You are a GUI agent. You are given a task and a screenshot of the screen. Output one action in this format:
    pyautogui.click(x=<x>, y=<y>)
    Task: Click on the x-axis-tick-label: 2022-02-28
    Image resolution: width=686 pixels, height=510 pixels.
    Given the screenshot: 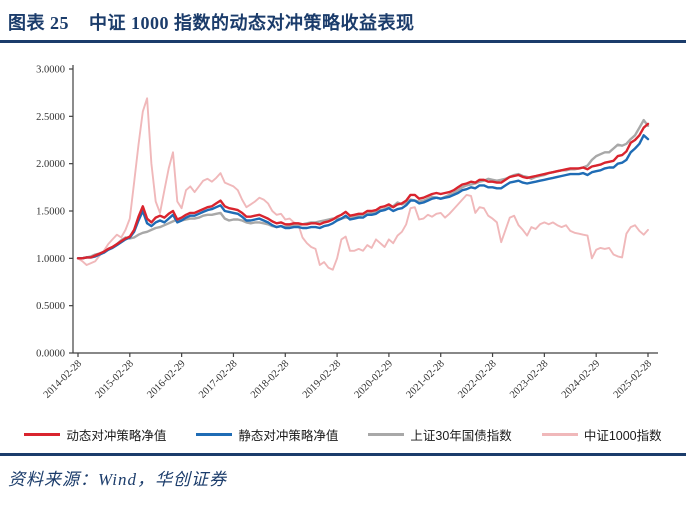 What is the action you would take?
    pyautogui.click(x=477, y=379)
    